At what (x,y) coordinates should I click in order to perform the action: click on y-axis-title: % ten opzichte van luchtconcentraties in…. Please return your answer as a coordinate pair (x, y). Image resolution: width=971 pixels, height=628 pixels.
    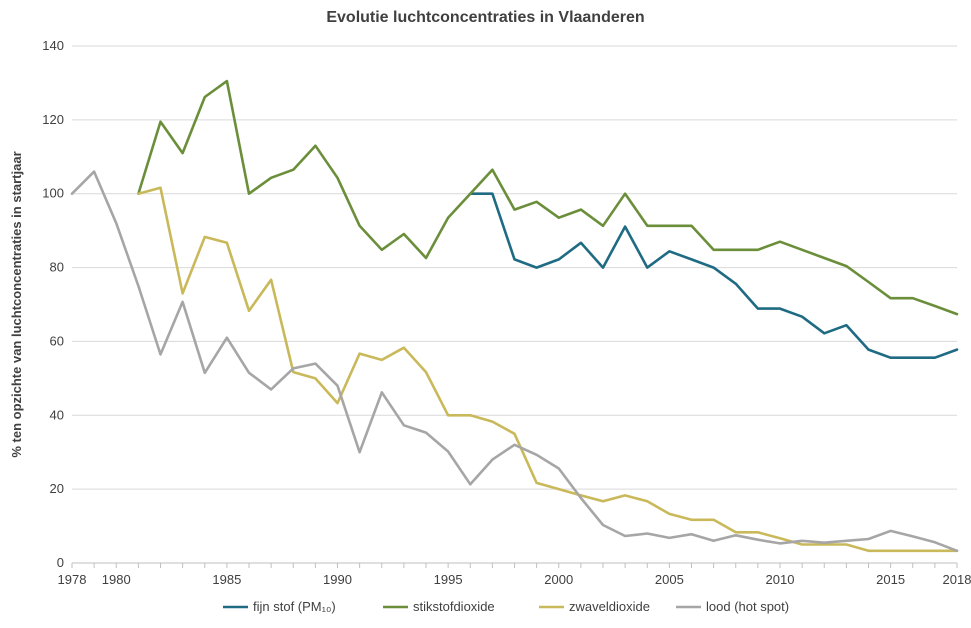
    Looking at the image, I should click on (16, 304).